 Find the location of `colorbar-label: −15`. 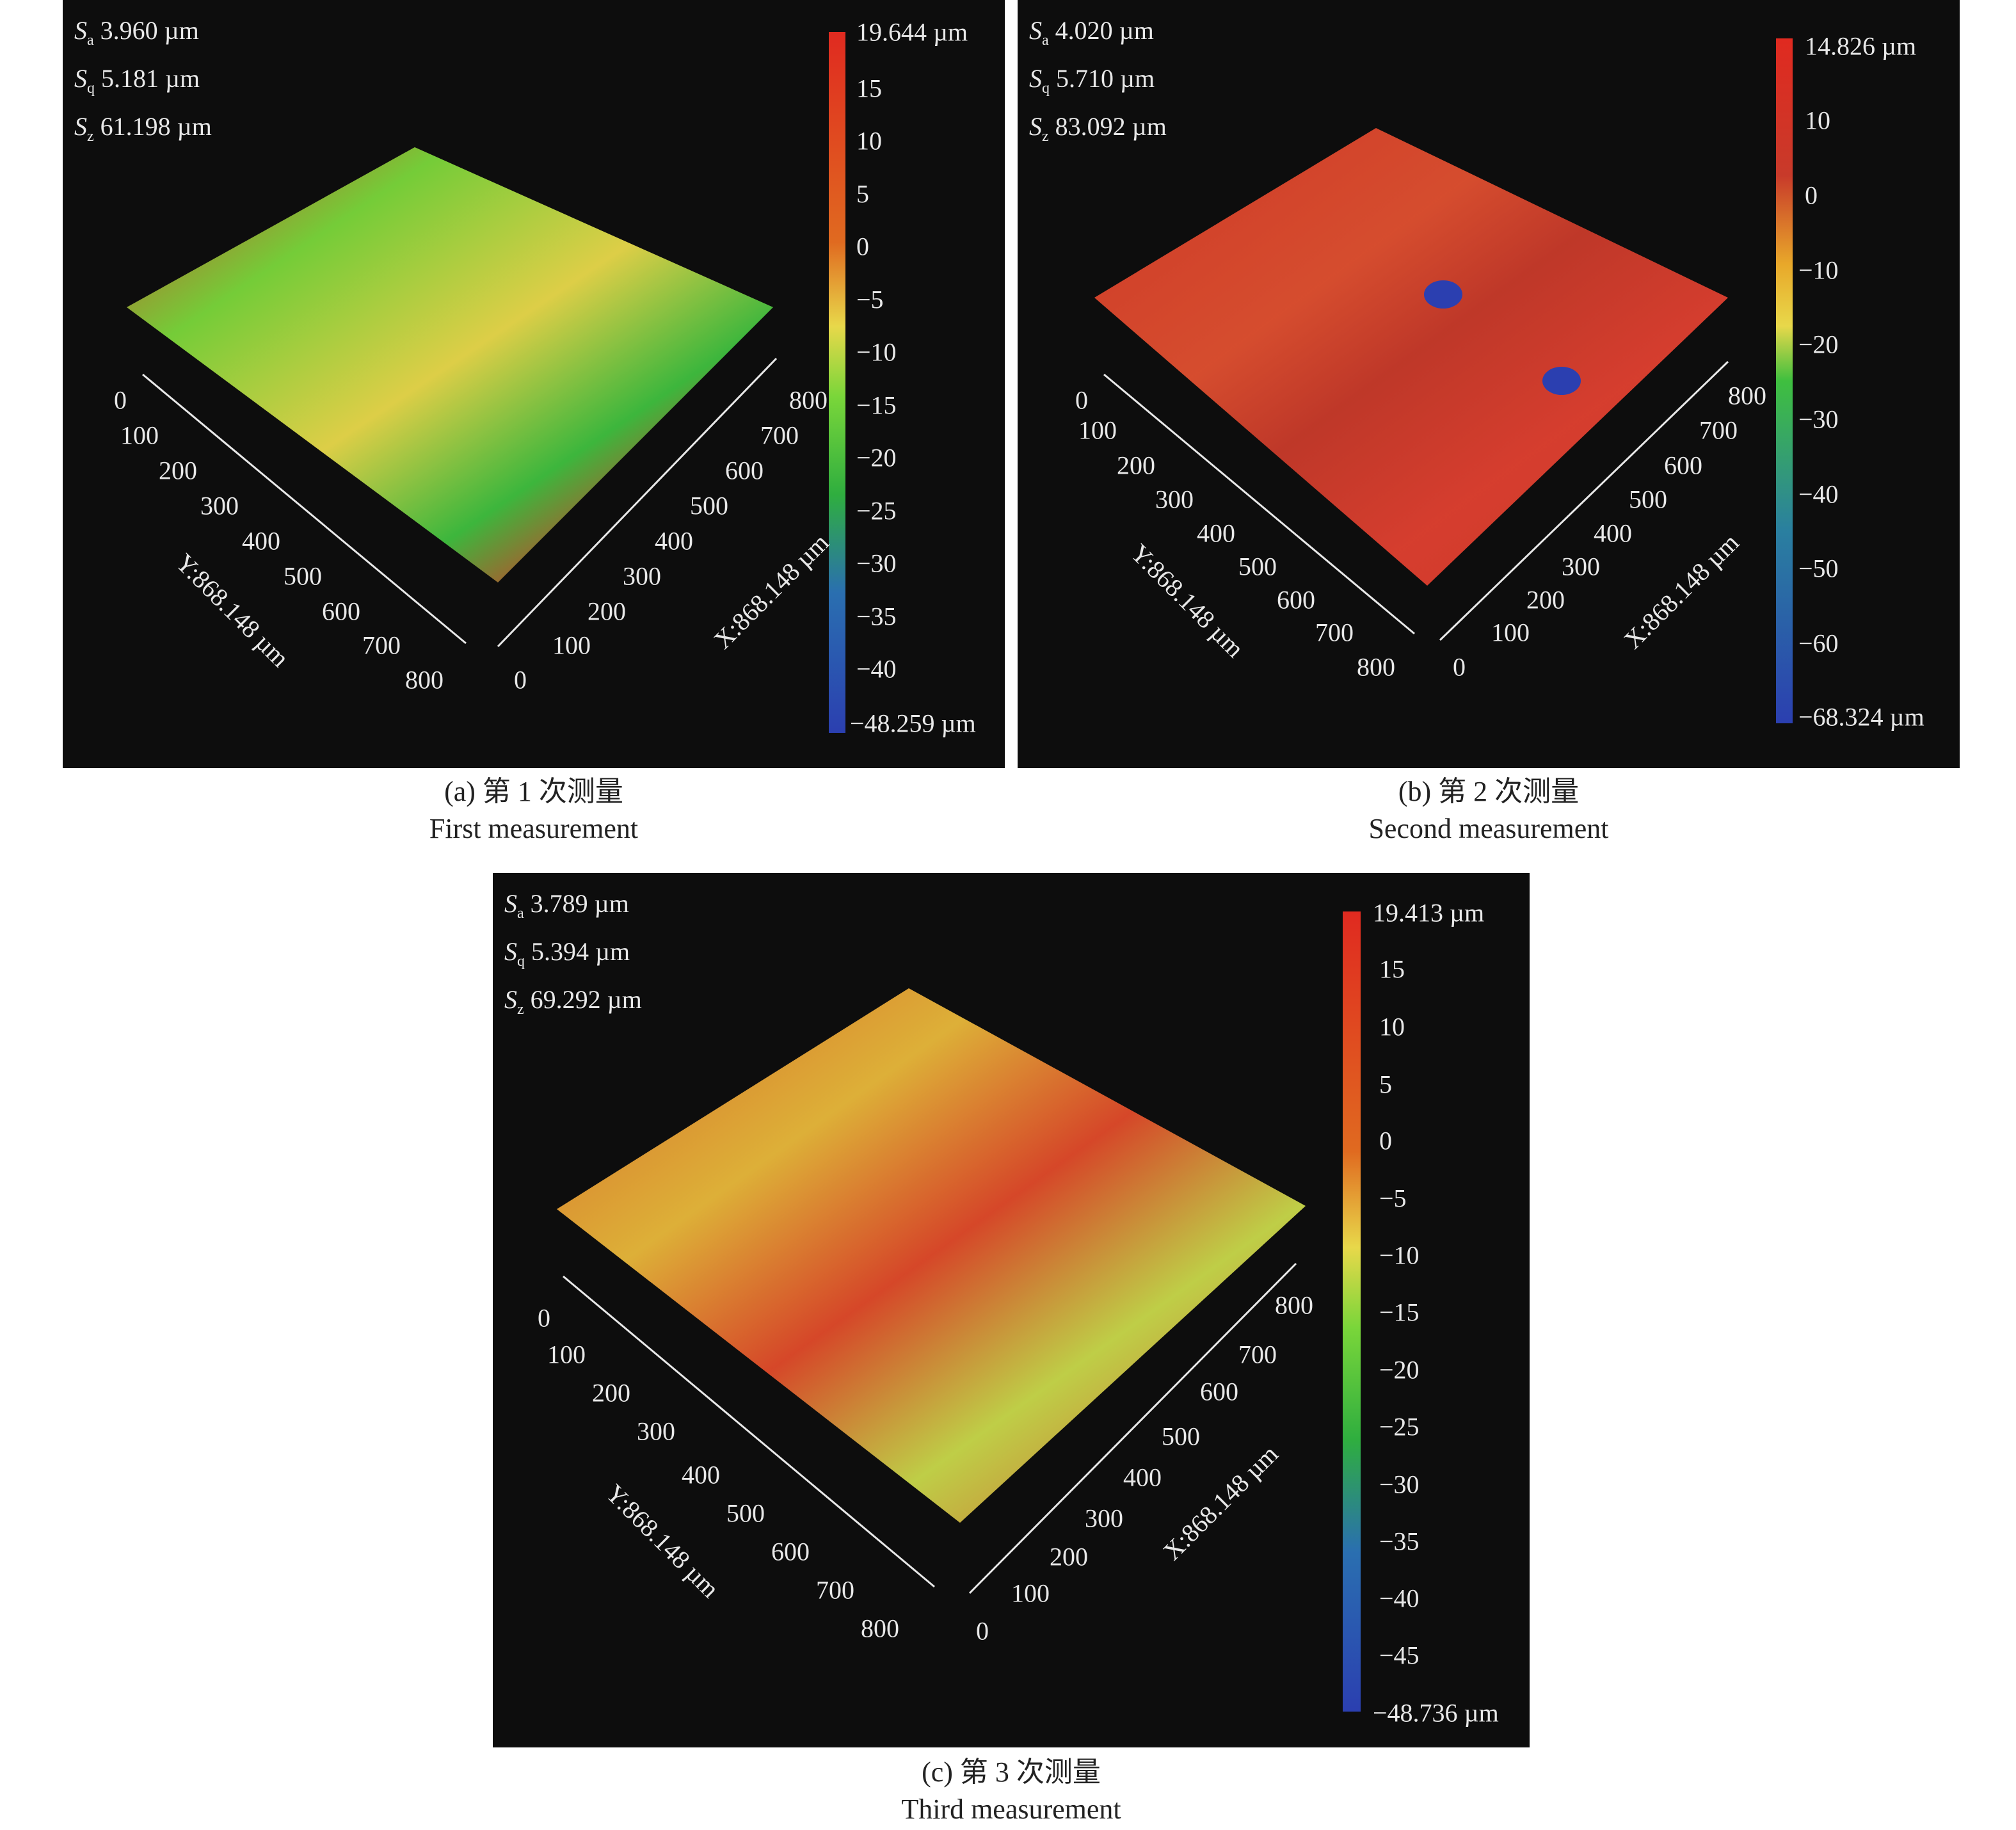

colorbar-label: −15 is located at coordinates (876, 405).